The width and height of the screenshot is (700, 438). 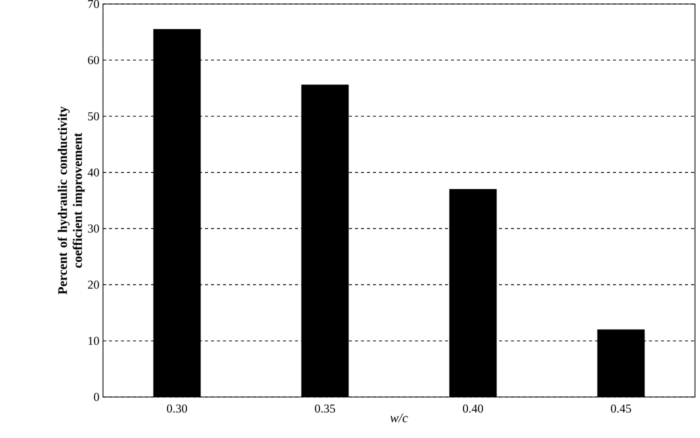 I want to click on y-tick-label: 30, so click(x=94, y=228).